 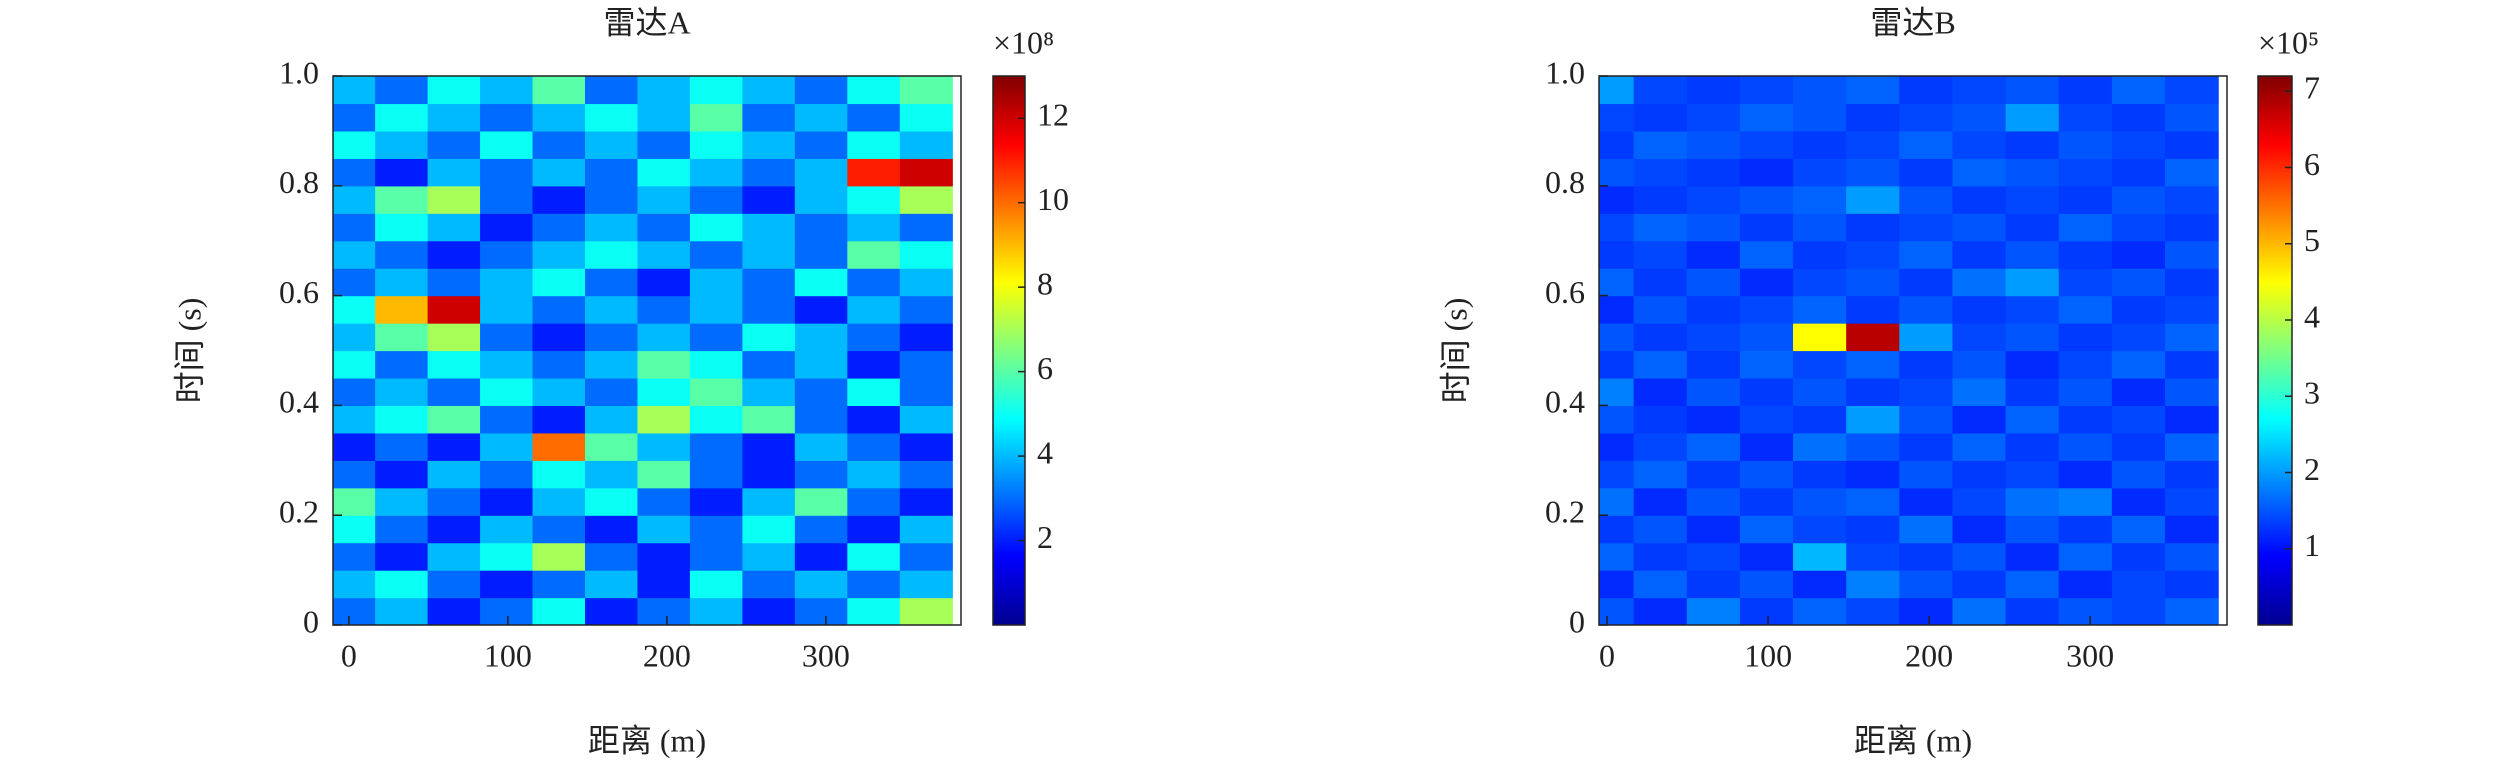 What do you see at coordinates (826, 655) in the screenshot?
I see `x-tick-label: 300` at bounding box center [826, 655].